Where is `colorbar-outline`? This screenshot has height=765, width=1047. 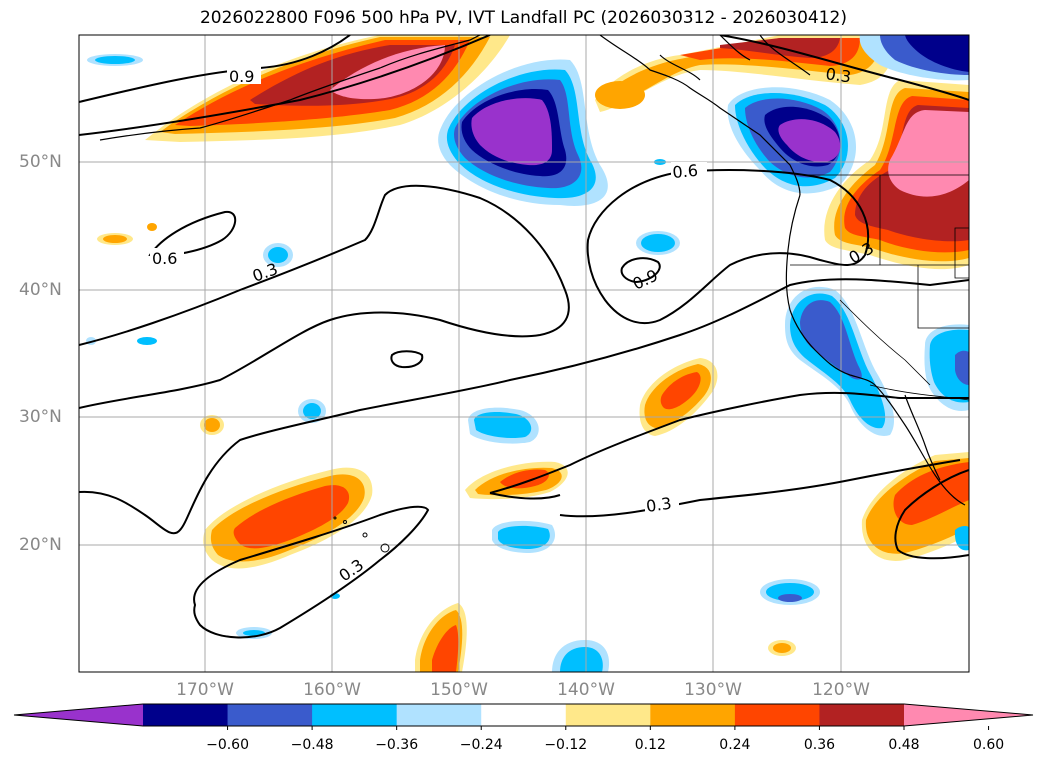
colorbar-outline is located at coordinates (523, 715).